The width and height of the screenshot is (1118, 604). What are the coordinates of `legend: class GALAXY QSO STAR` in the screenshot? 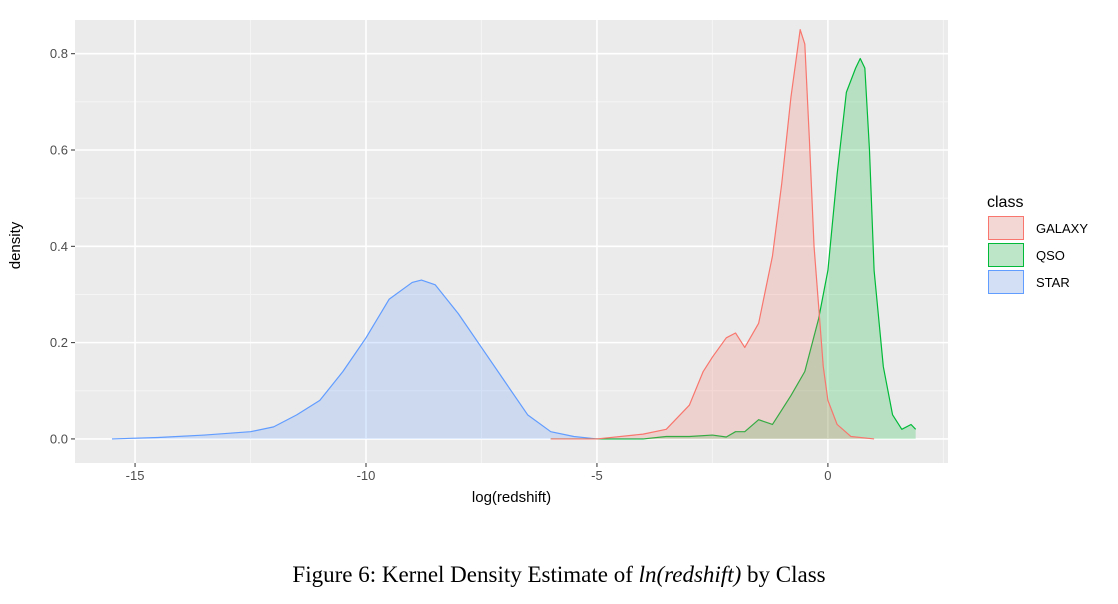 It's located at (1037, 244).